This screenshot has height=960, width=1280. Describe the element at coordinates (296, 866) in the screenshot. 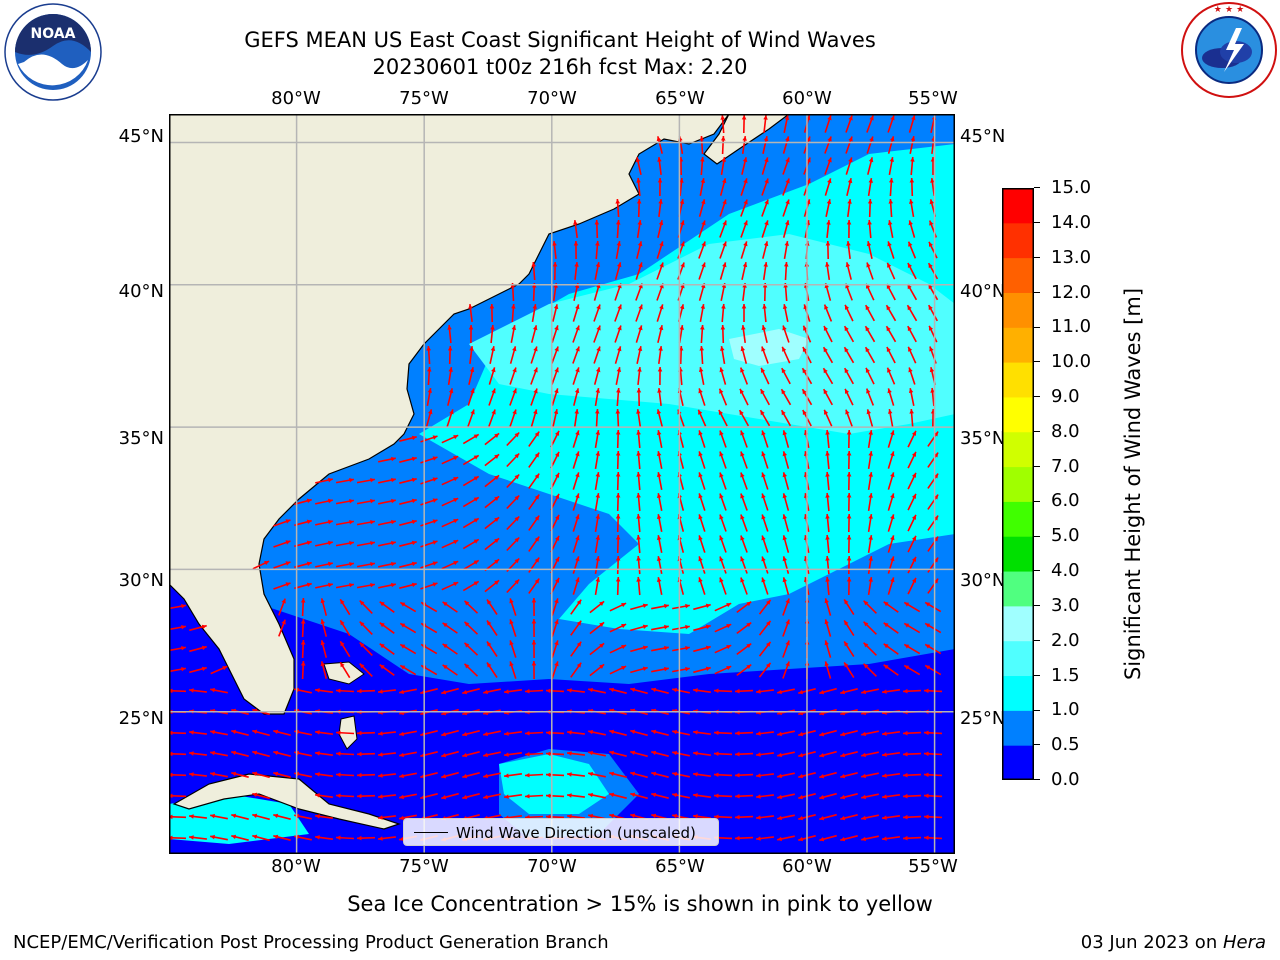

I see `lon-label-bottom: 80°W` at that location.